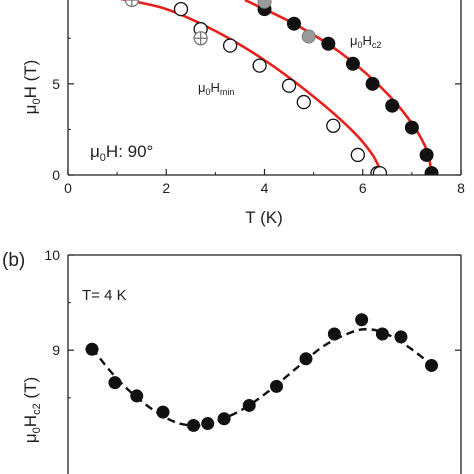 The height and width of the screenshot is (474, 474). I want to click on legend-label-hc2: μ0Hc2, so click(365, 41).